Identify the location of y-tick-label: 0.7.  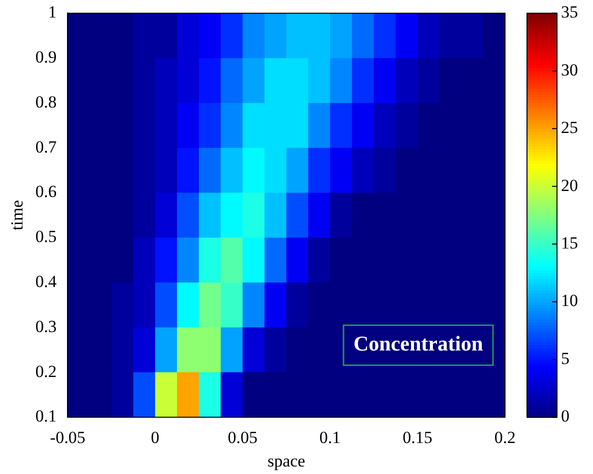
(46, 146).